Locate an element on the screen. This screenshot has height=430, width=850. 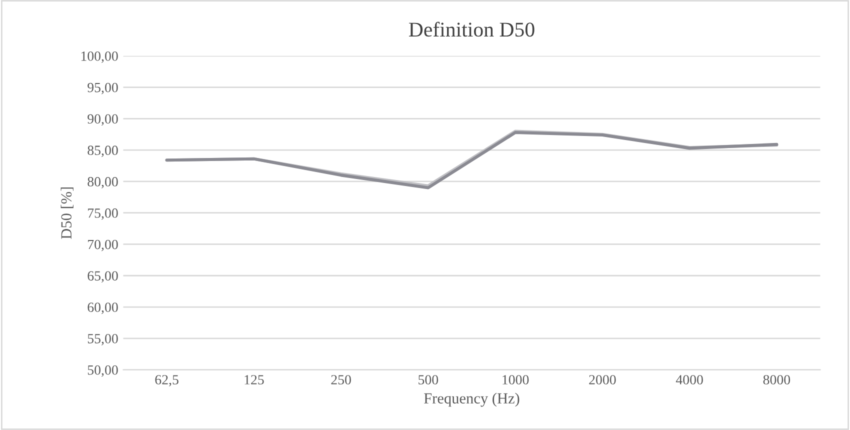
y-tick-label: 90,00 is located at coordinates (103, 120).